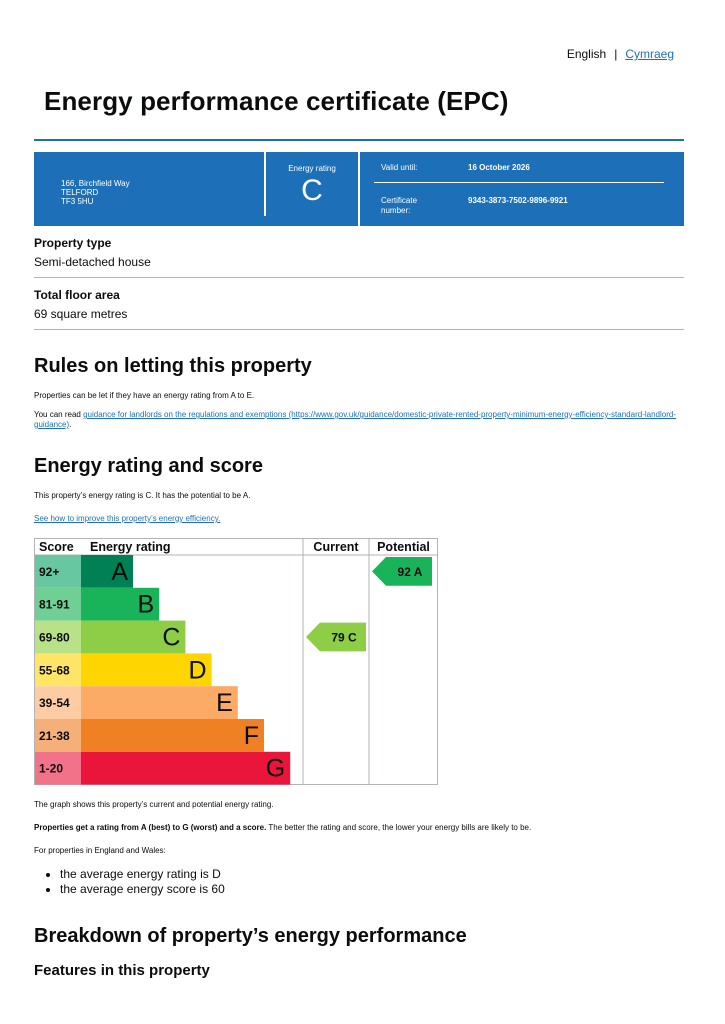  What do you see at coordinates (119, 572) in the screenshot?
I see `band-letter: A` at bounding box center [119, 572].